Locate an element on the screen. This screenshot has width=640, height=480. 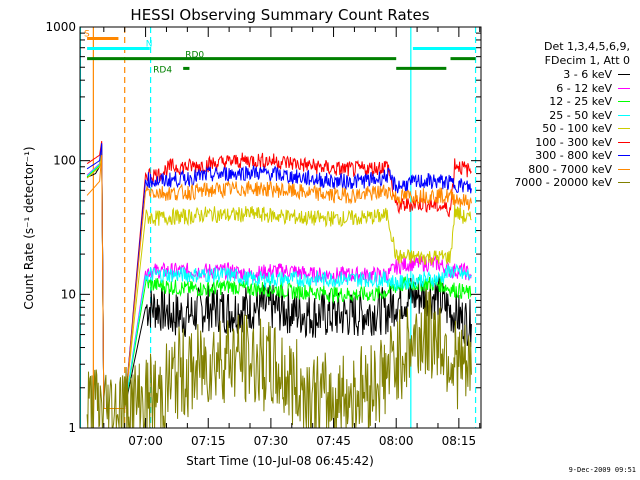
footer-timestamp: 9-Dec-2009 09:51 is located at coordinates (602, 470).